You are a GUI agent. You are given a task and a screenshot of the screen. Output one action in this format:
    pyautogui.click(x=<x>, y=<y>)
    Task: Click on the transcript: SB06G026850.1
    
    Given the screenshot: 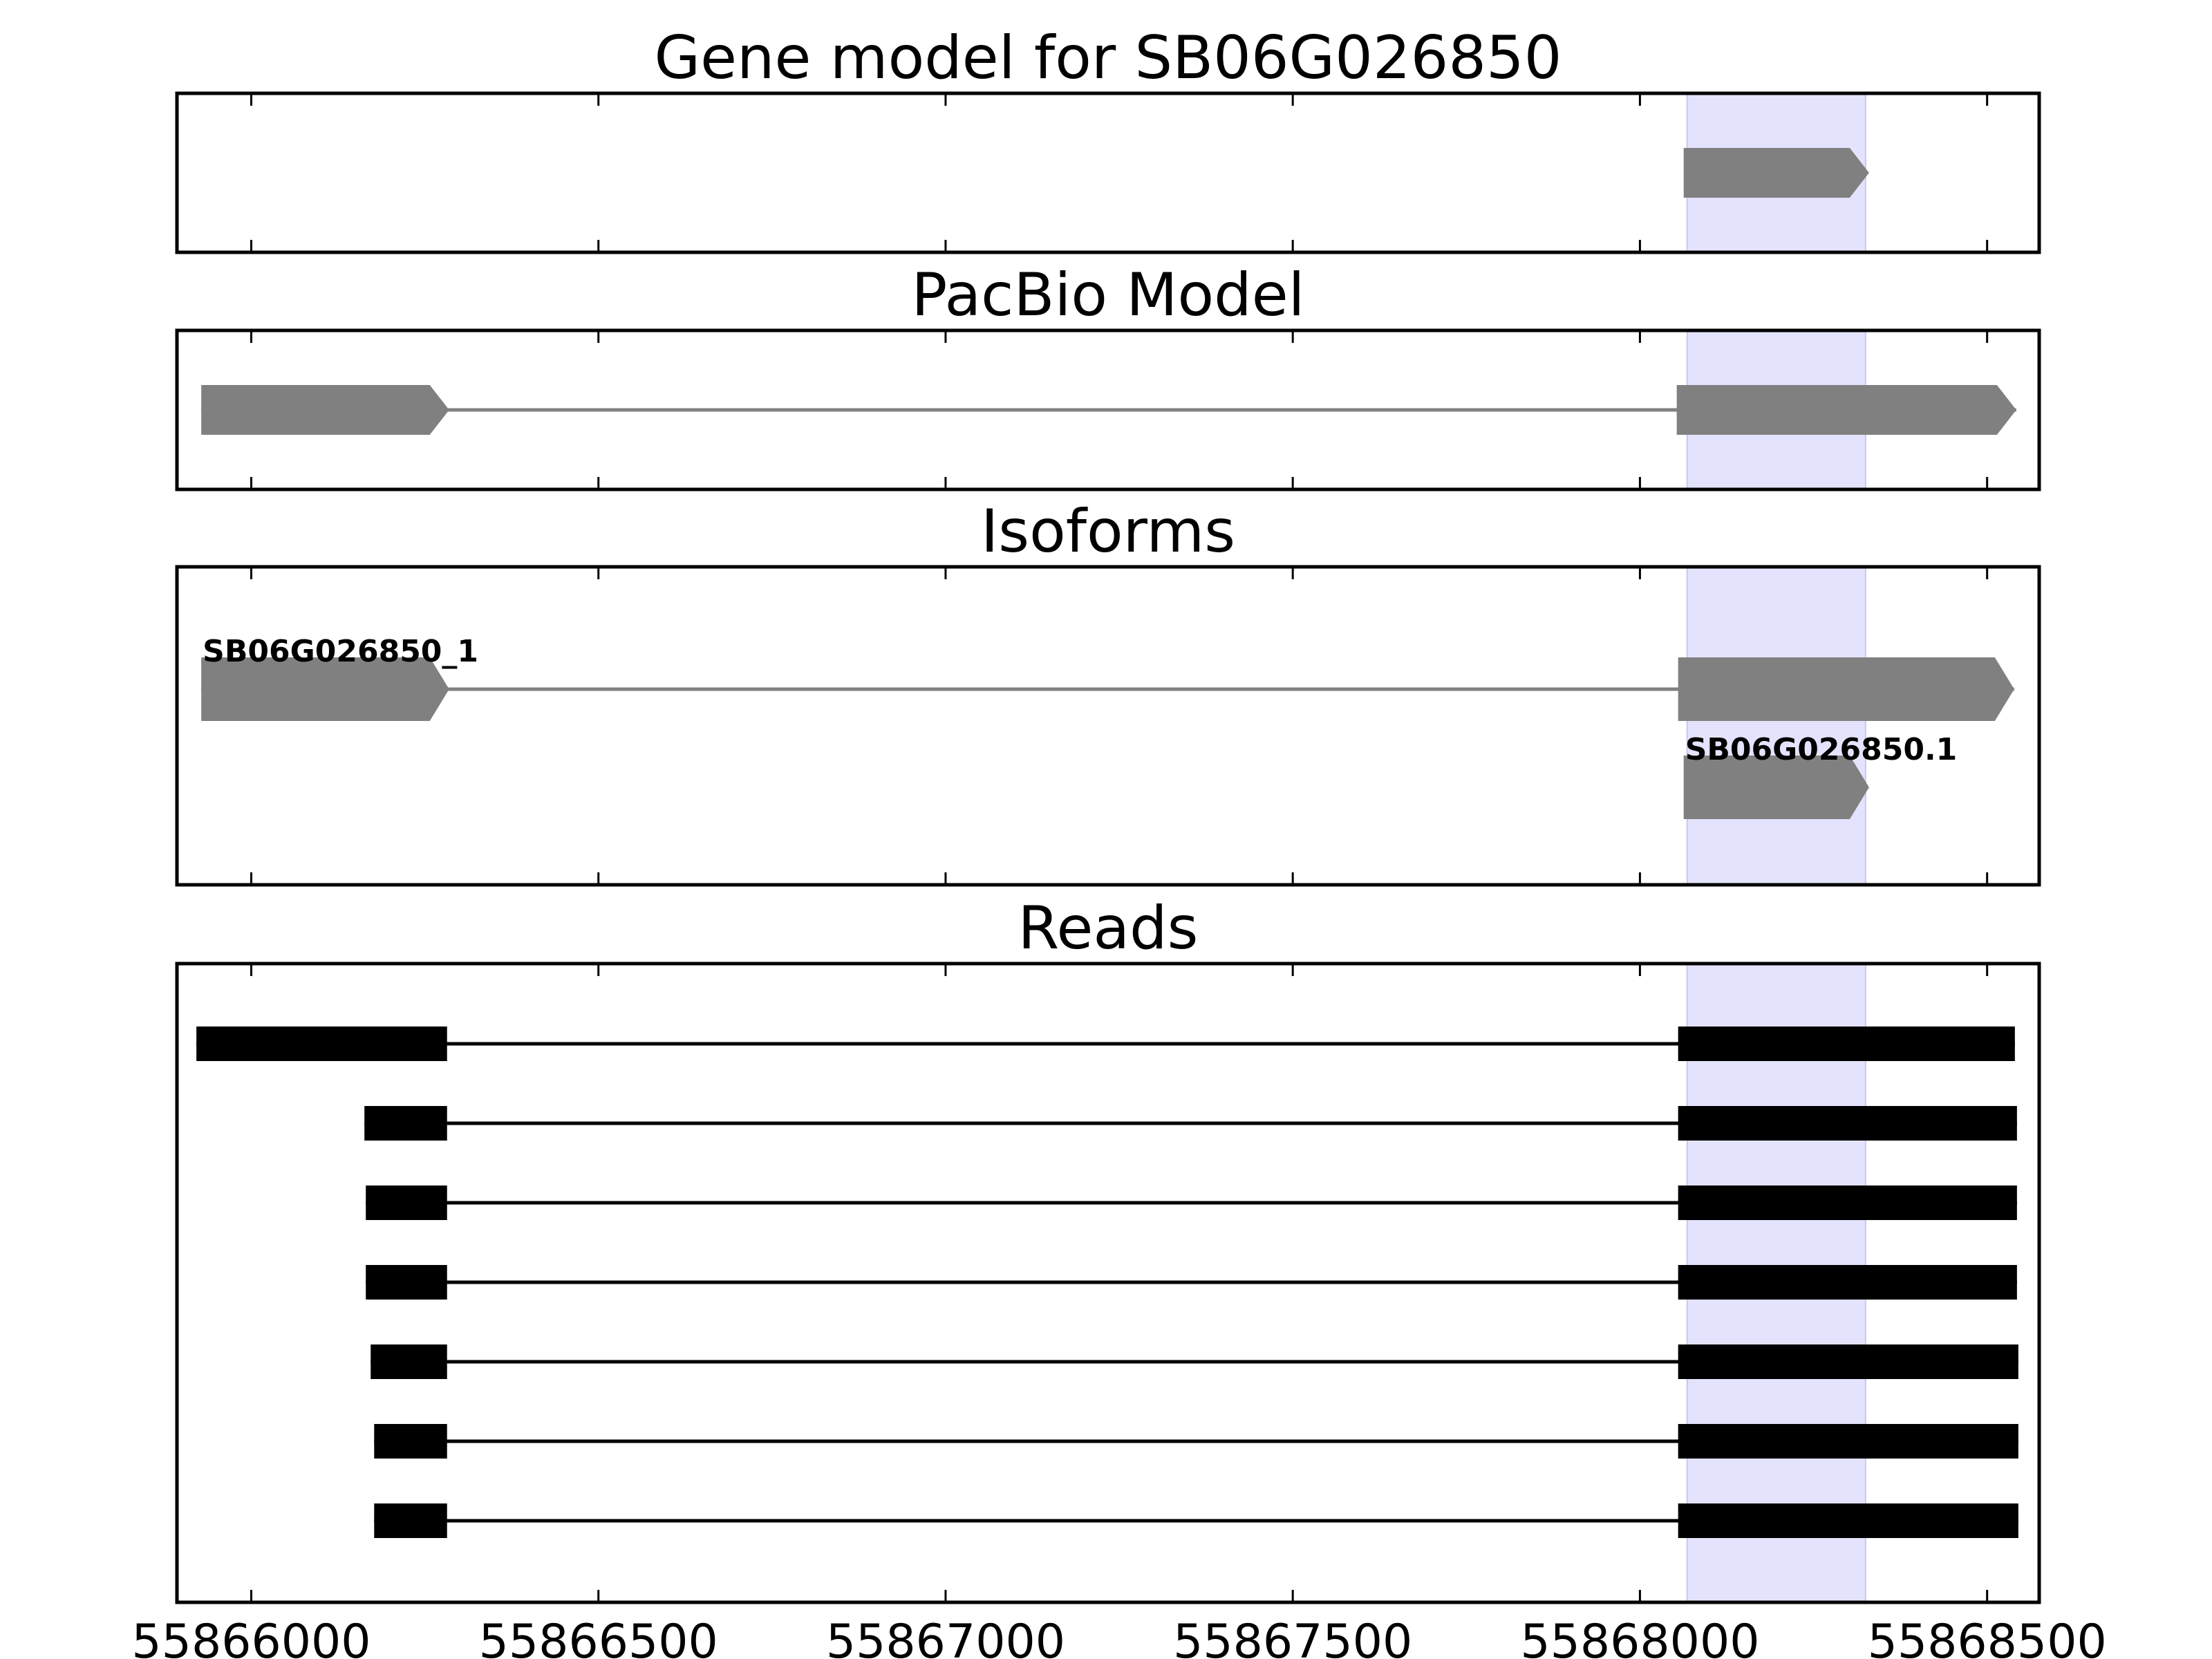 What is the action you would take?
    pyautogui.click(x=1821, y=775)
    